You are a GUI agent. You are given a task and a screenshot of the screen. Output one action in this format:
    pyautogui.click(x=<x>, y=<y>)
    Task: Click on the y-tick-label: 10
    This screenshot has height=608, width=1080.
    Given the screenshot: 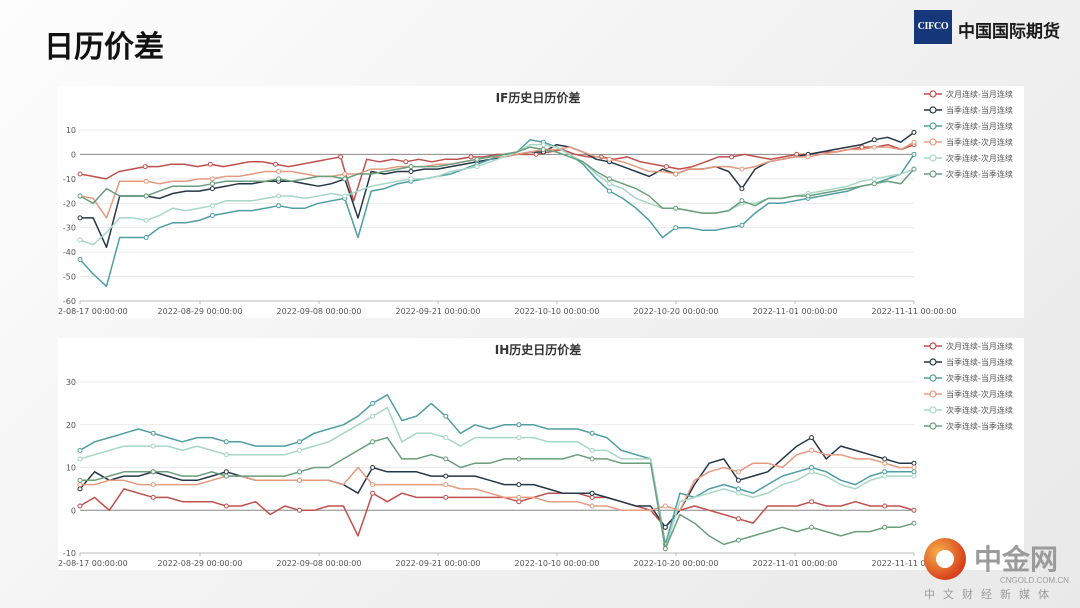 What is the action you would take?
    pyautogui.click(x=71, y=468)
    